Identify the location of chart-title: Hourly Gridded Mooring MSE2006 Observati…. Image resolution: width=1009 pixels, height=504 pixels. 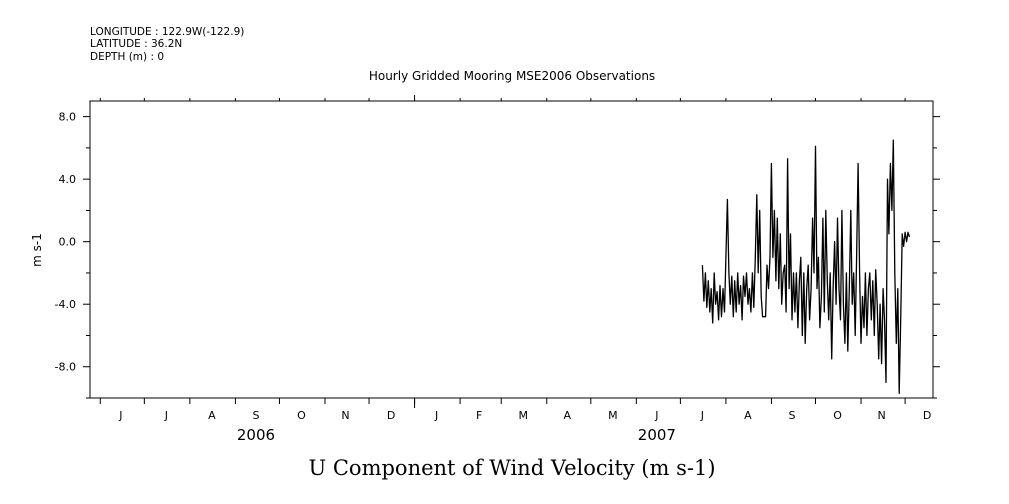
(512, 76).